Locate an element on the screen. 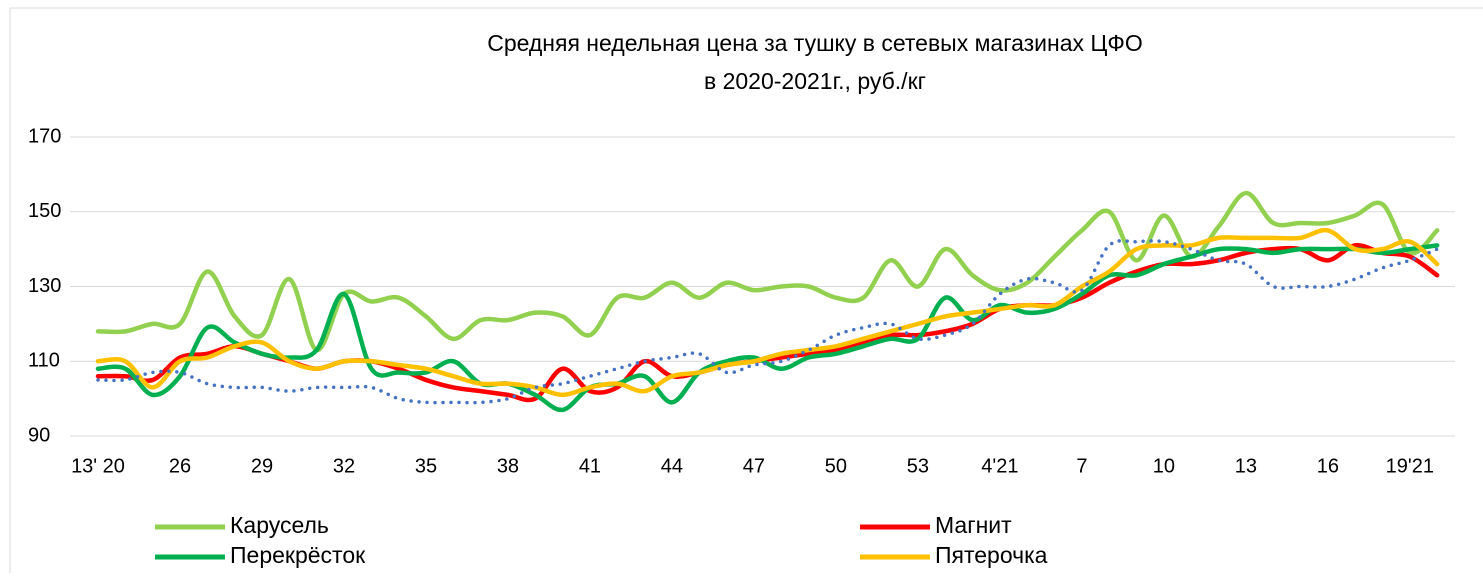  x-tick-label: 50 is located at coordinates (836, 466).